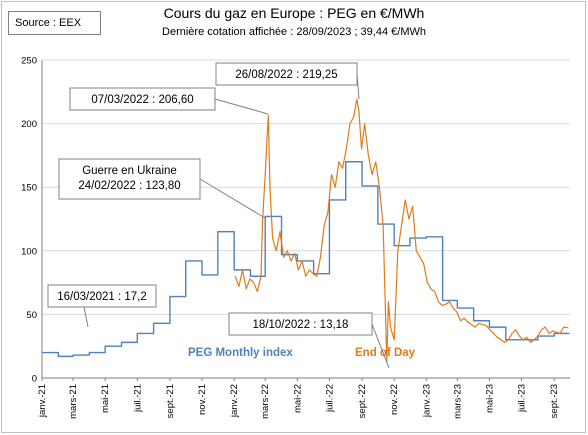 The width and height of the screenshot is (588, 435). Describe the element at coordinates (29, 188) in the screenshot. I see `y-tick-label: 150` at that location.